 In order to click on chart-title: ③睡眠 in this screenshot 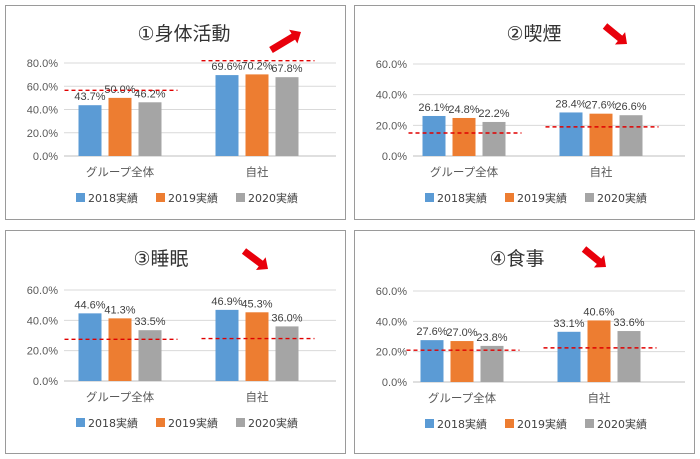, I will do `click(160, 259)`.